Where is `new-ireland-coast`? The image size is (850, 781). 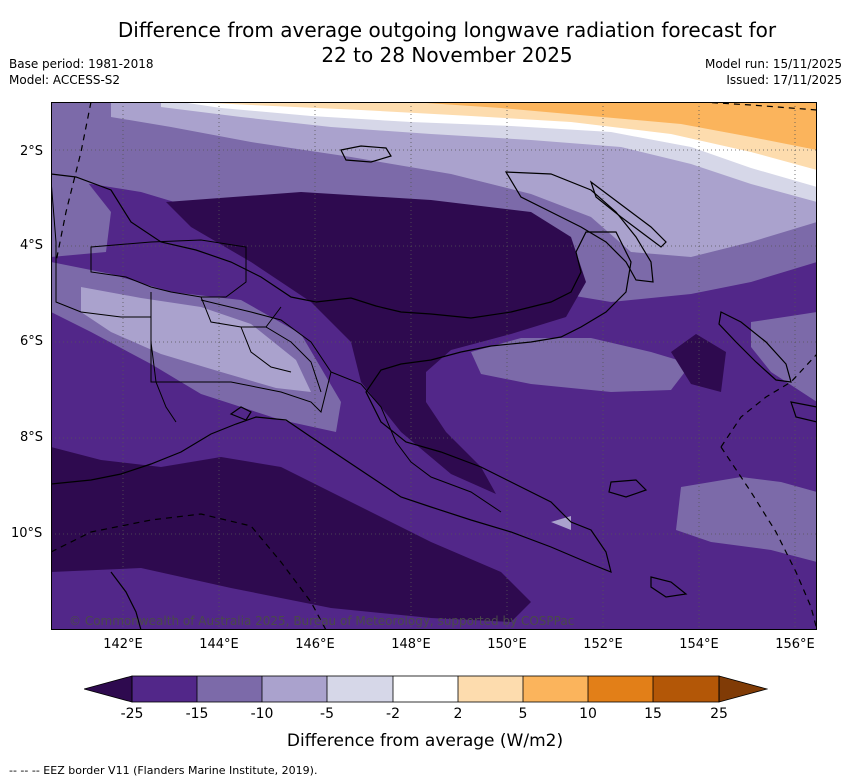
new-ireland-coast is located at coordinates (628, 214).